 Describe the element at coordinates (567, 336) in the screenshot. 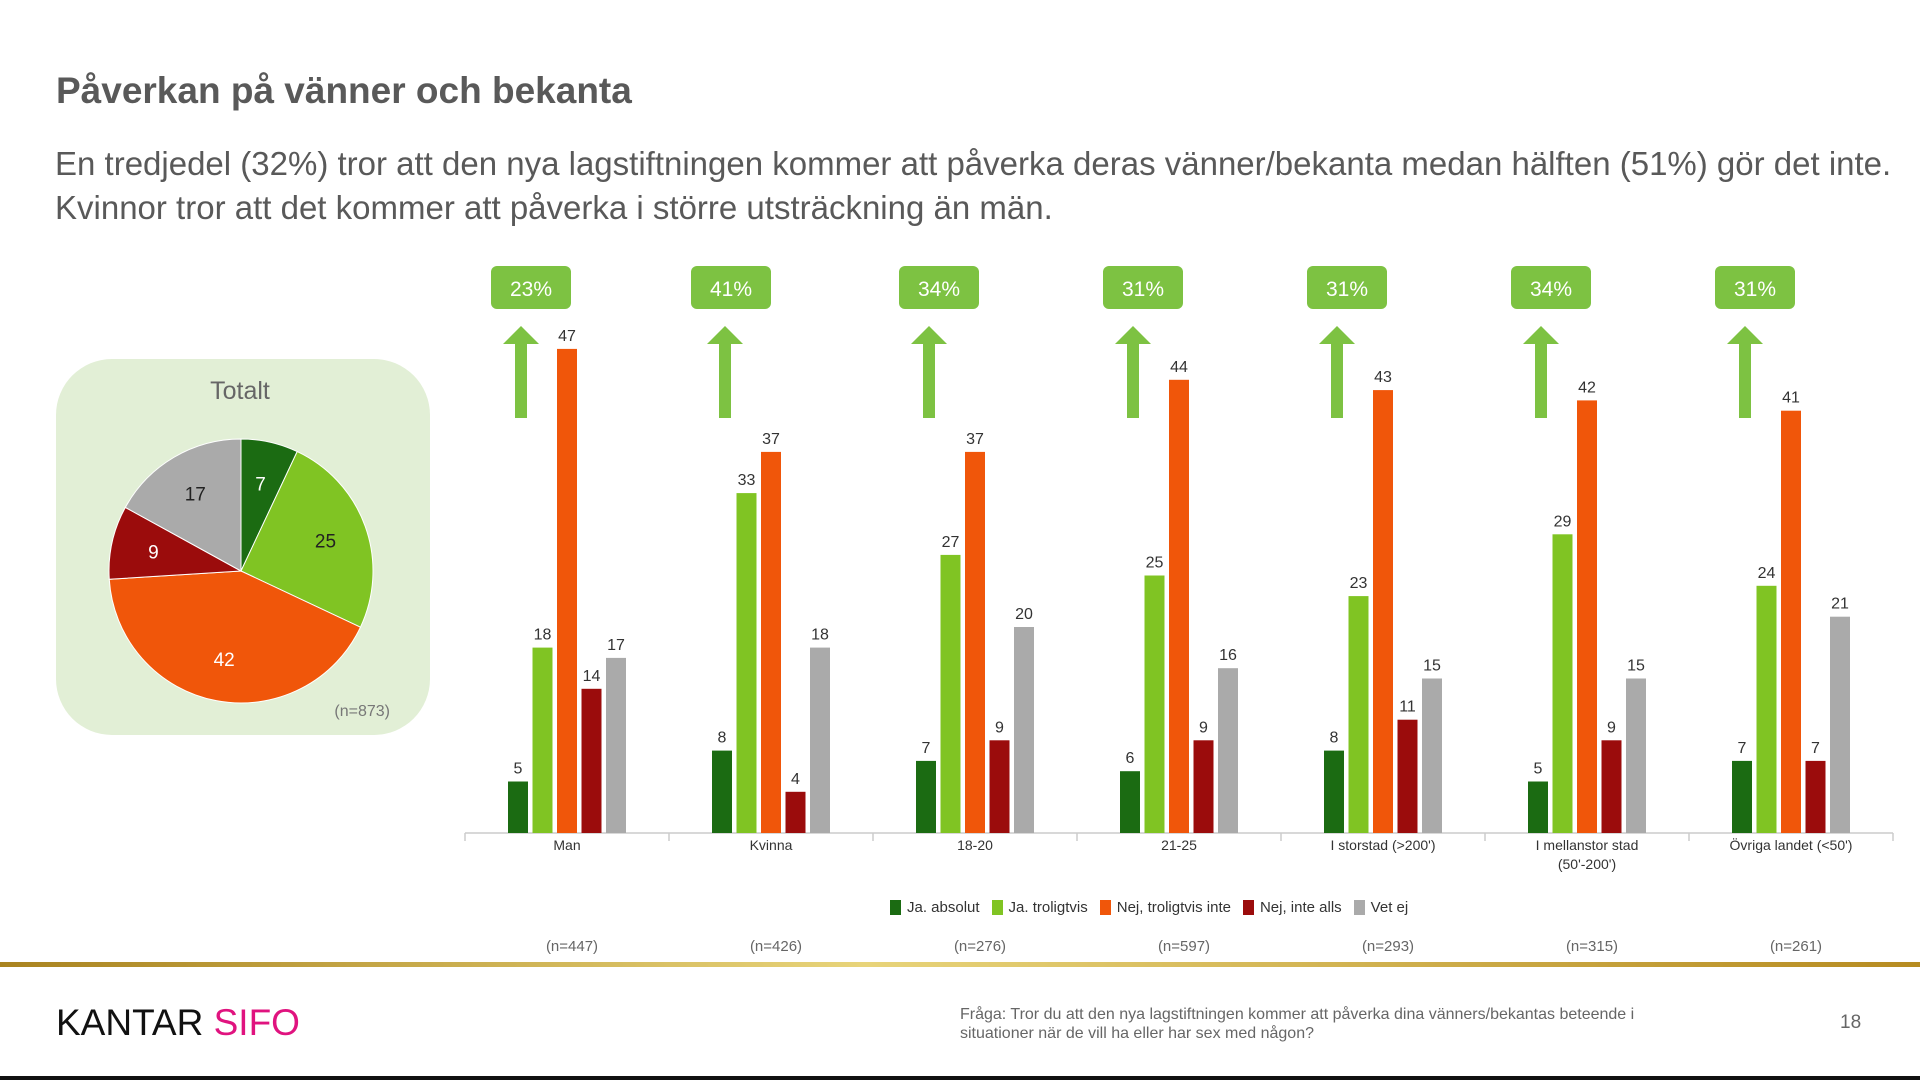

I see `bar-value-label: 47` at that location.